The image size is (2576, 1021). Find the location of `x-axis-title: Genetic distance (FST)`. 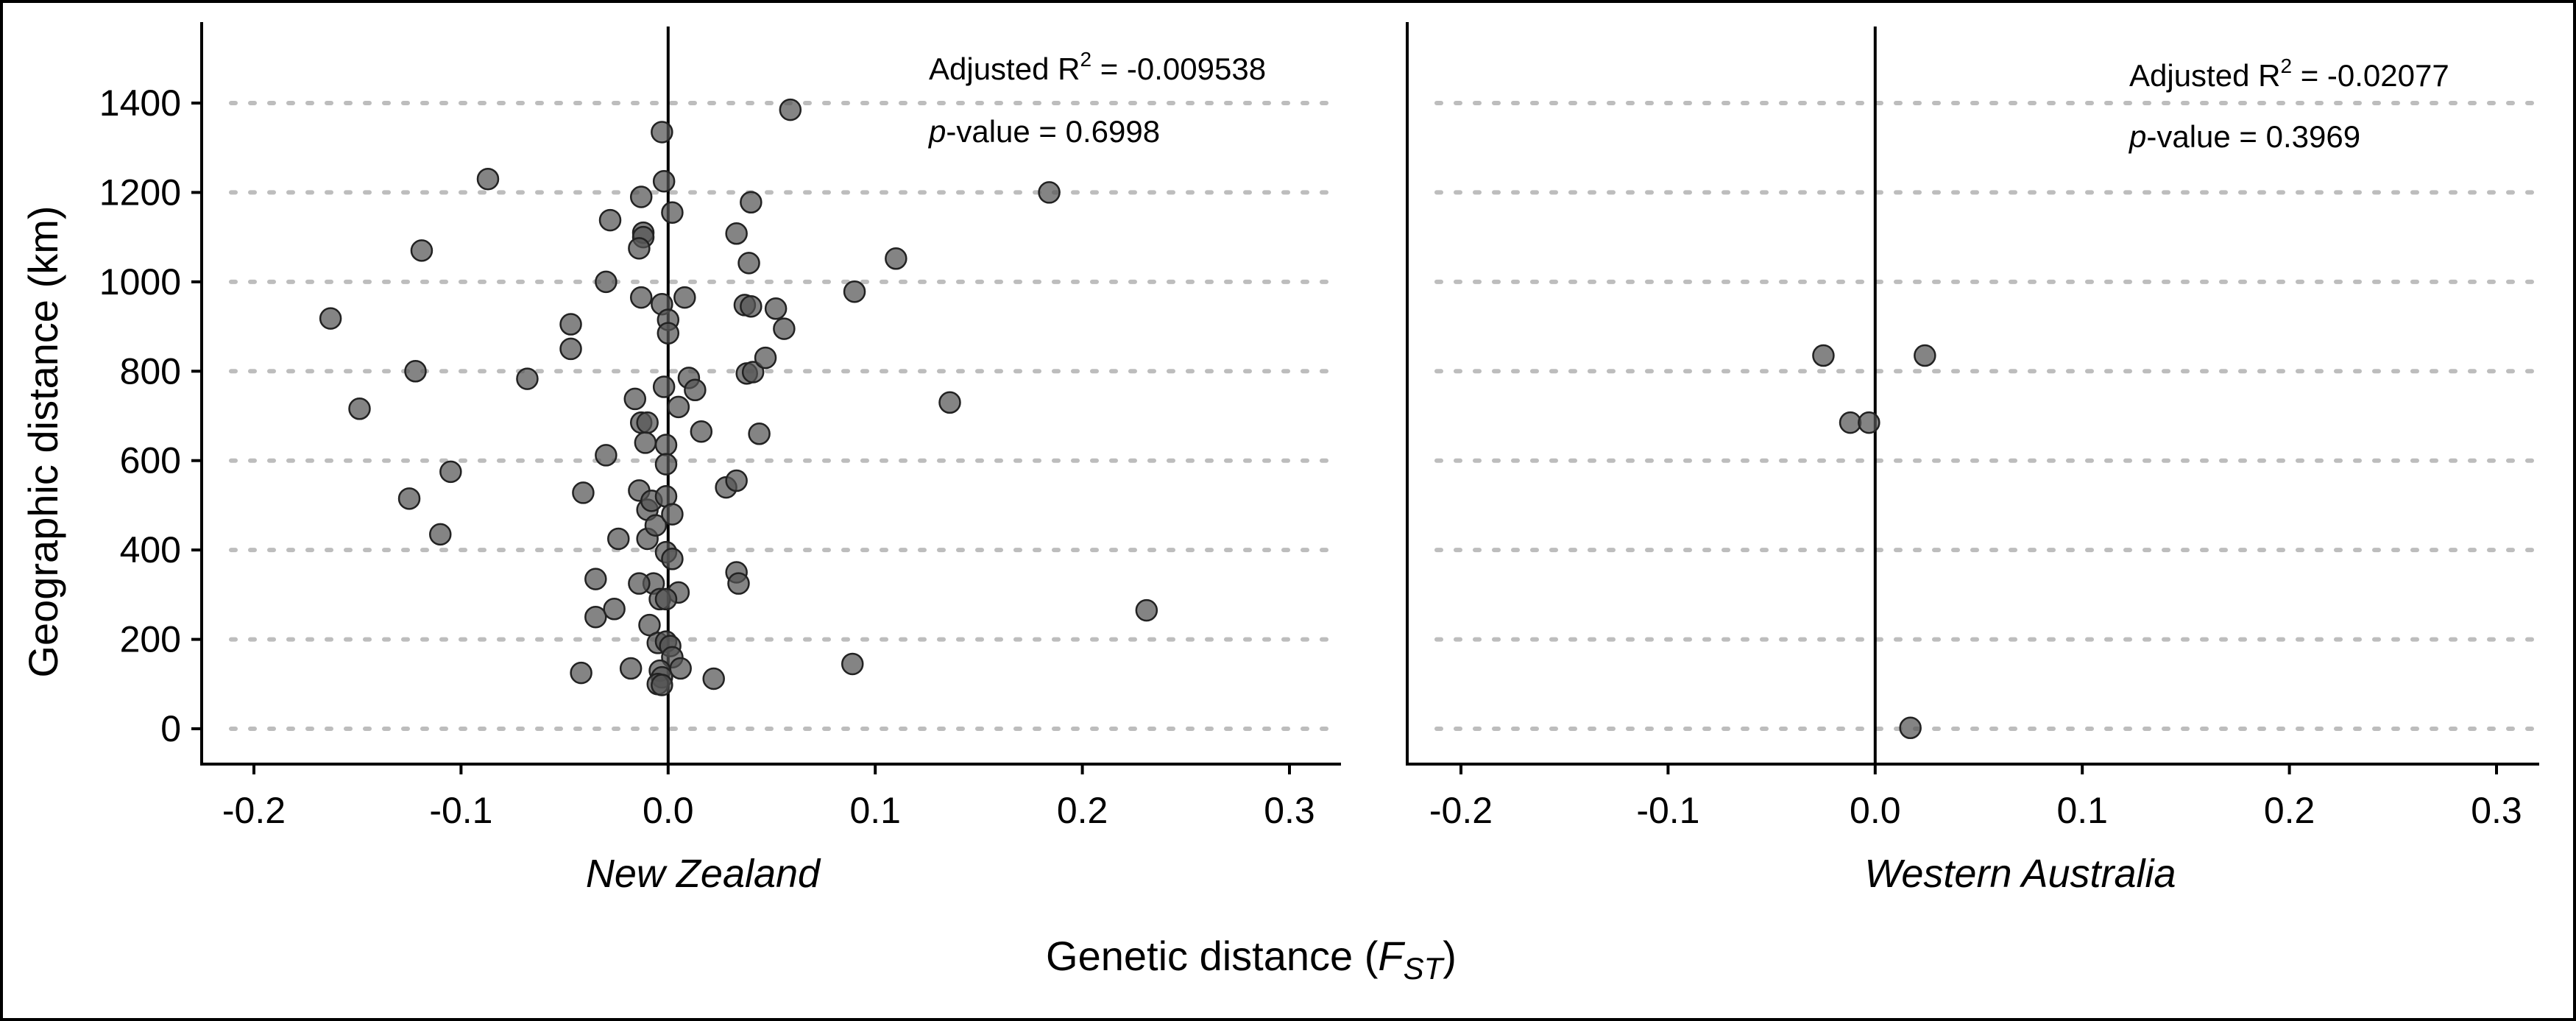

x-axis-title: Genetic distance (FST) is located at coordinates (1251, 959).